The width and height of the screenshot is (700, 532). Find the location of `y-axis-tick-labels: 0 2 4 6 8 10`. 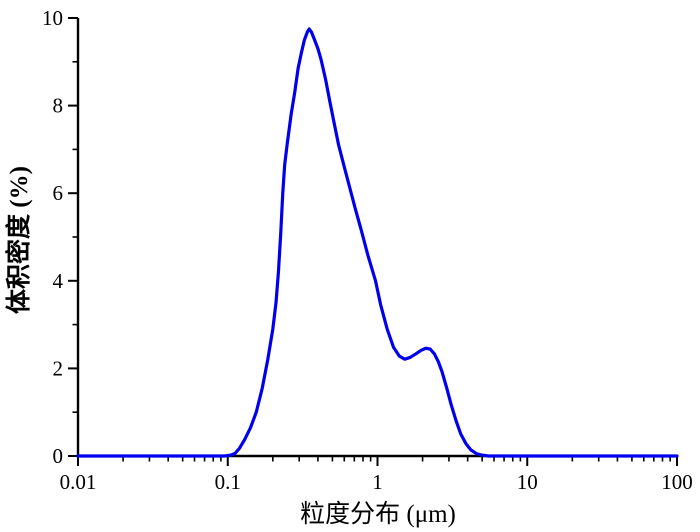

y-axis-tick-labels: 0 2 4 6 8 10 is located at coordinates (53, 237).